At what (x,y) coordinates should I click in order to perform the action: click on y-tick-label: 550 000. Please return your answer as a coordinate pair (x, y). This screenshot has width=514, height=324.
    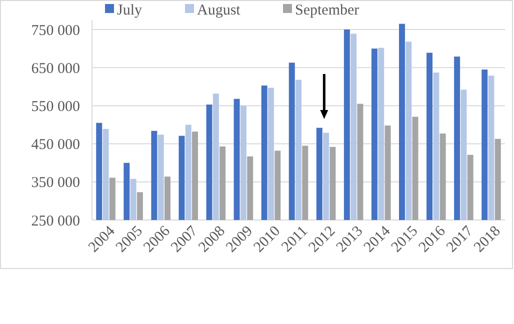
    Looking at the image, I should click on (55, 106).